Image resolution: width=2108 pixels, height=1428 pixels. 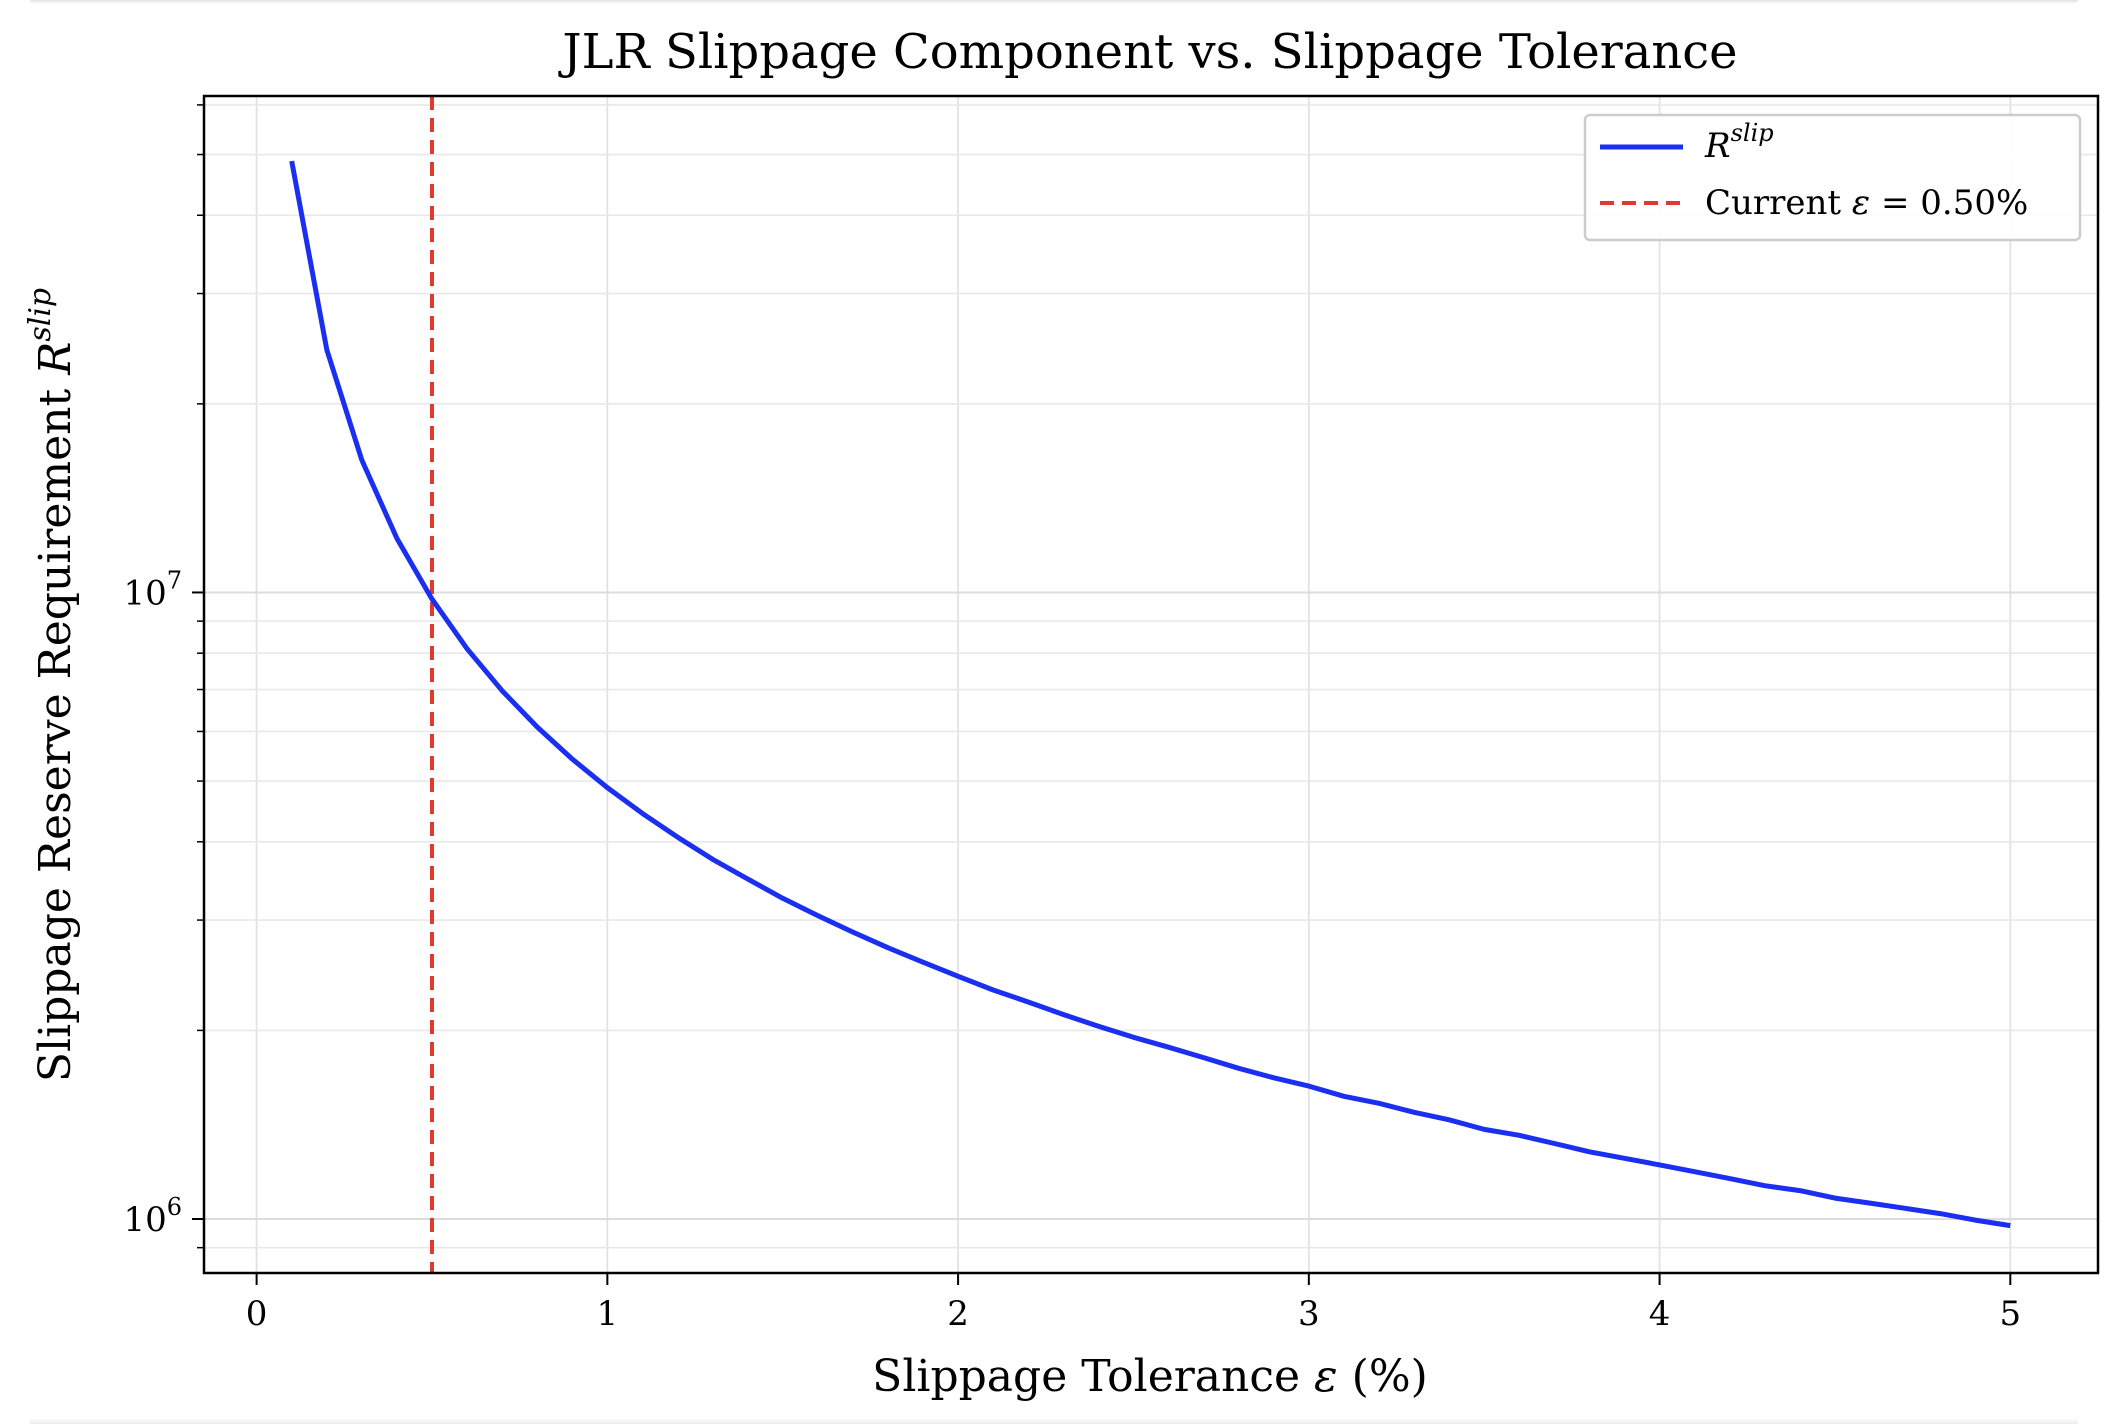 What do you see at coordinates (257, 1314) in the screenshot?
I see `x-tick-label: 0` at bounding box center [257, 1314].